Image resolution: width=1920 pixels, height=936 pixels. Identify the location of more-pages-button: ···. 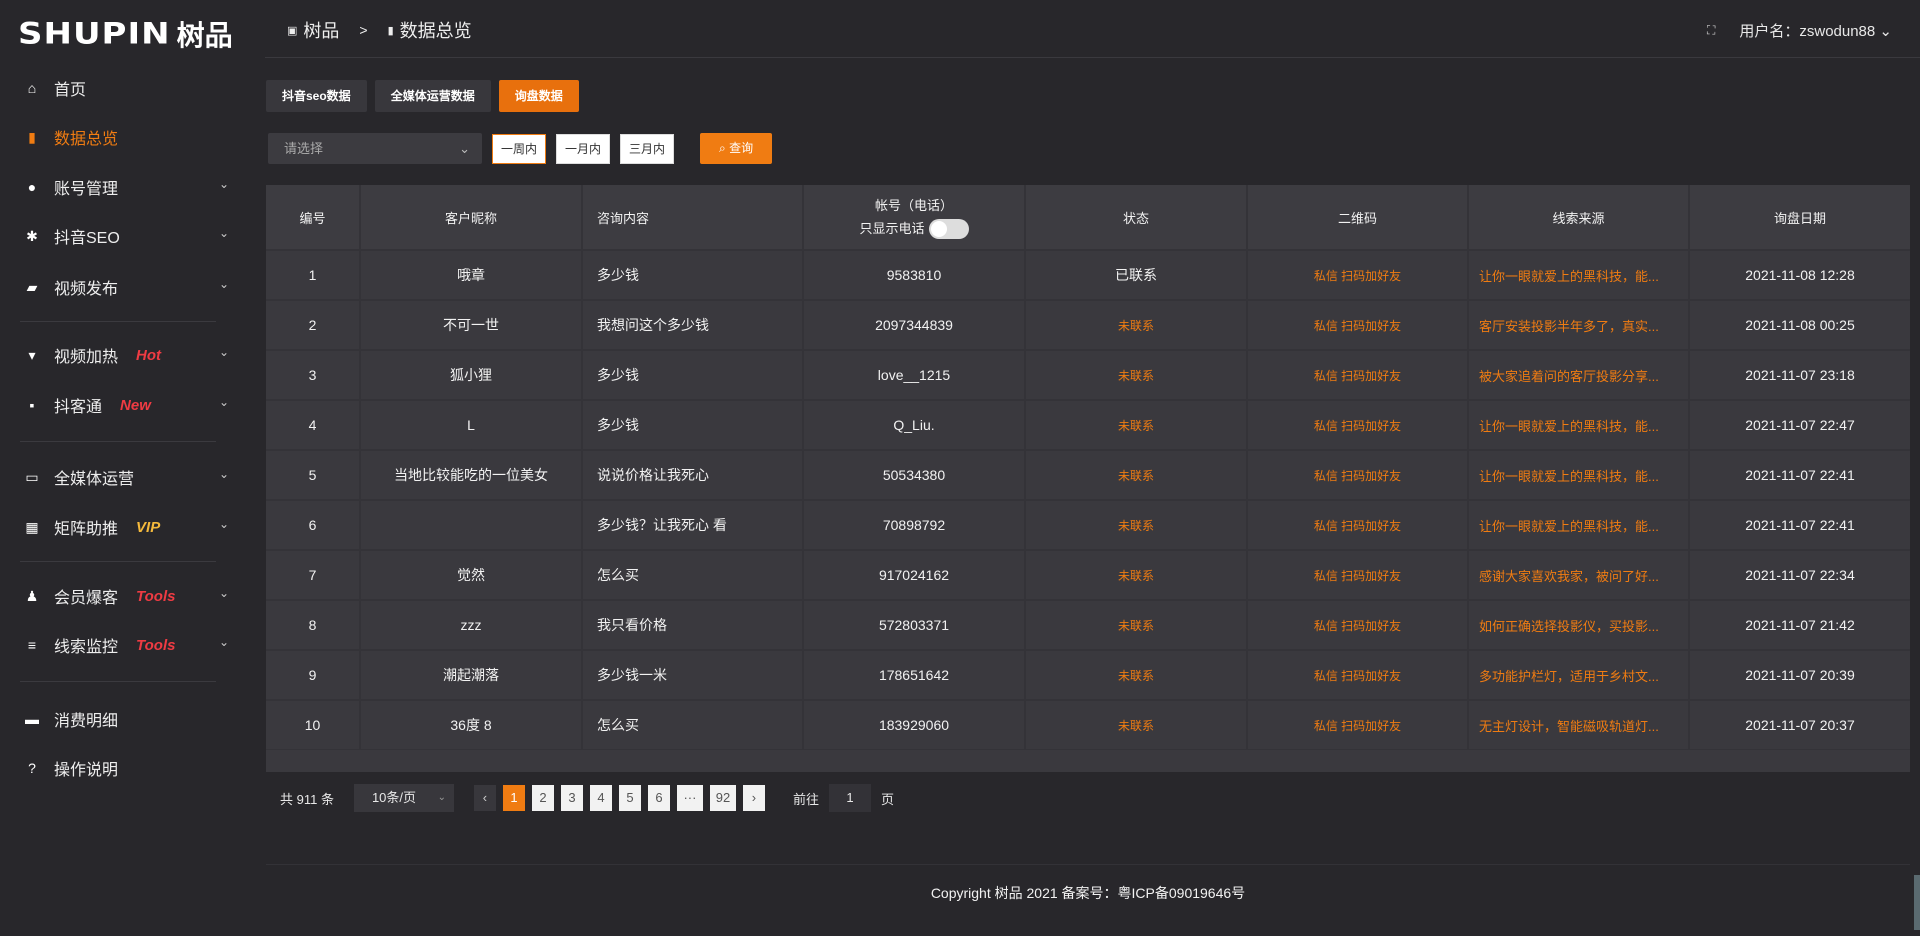
(689, 798).